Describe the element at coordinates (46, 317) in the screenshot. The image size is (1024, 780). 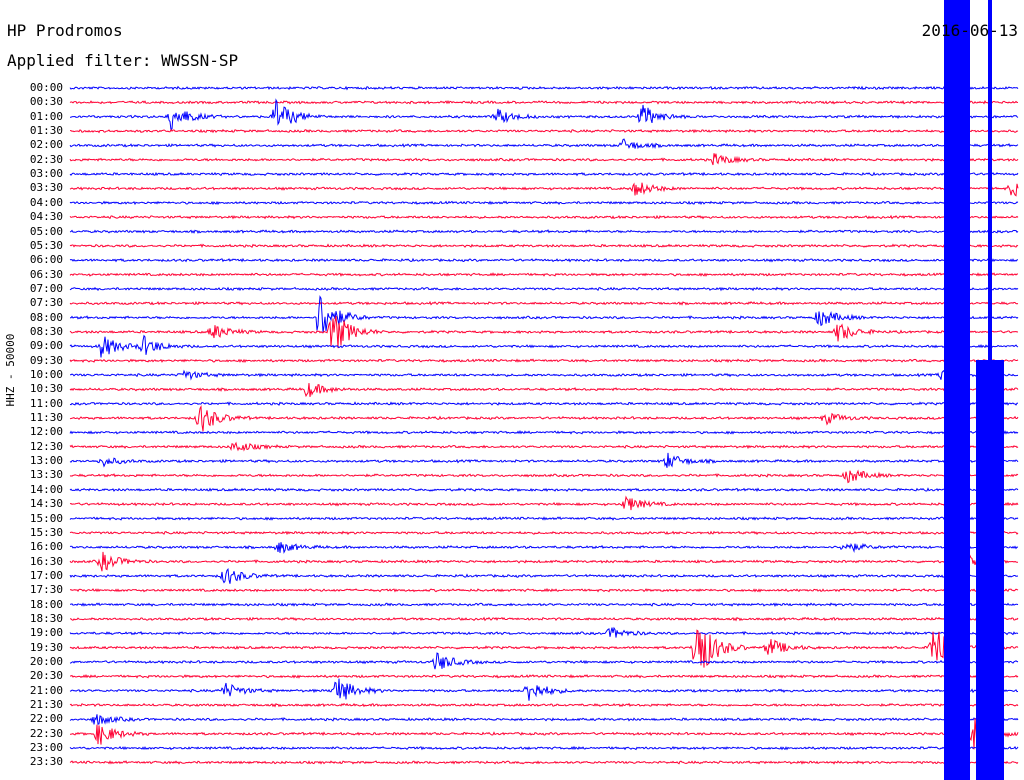
I see `tick-label: 08:00` at that location.